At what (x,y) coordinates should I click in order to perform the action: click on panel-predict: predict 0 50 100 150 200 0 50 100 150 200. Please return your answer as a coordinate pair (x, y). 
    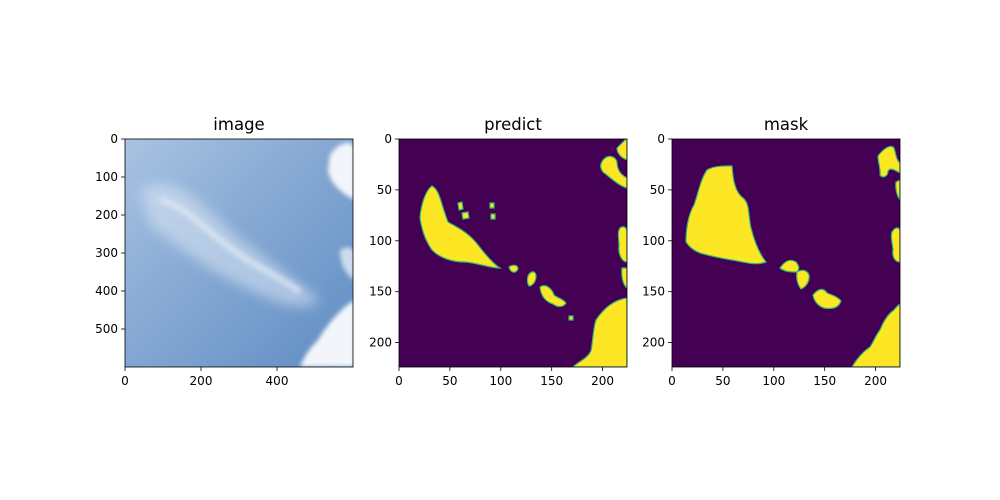
    Looking at the image, I should click on (498, 251).